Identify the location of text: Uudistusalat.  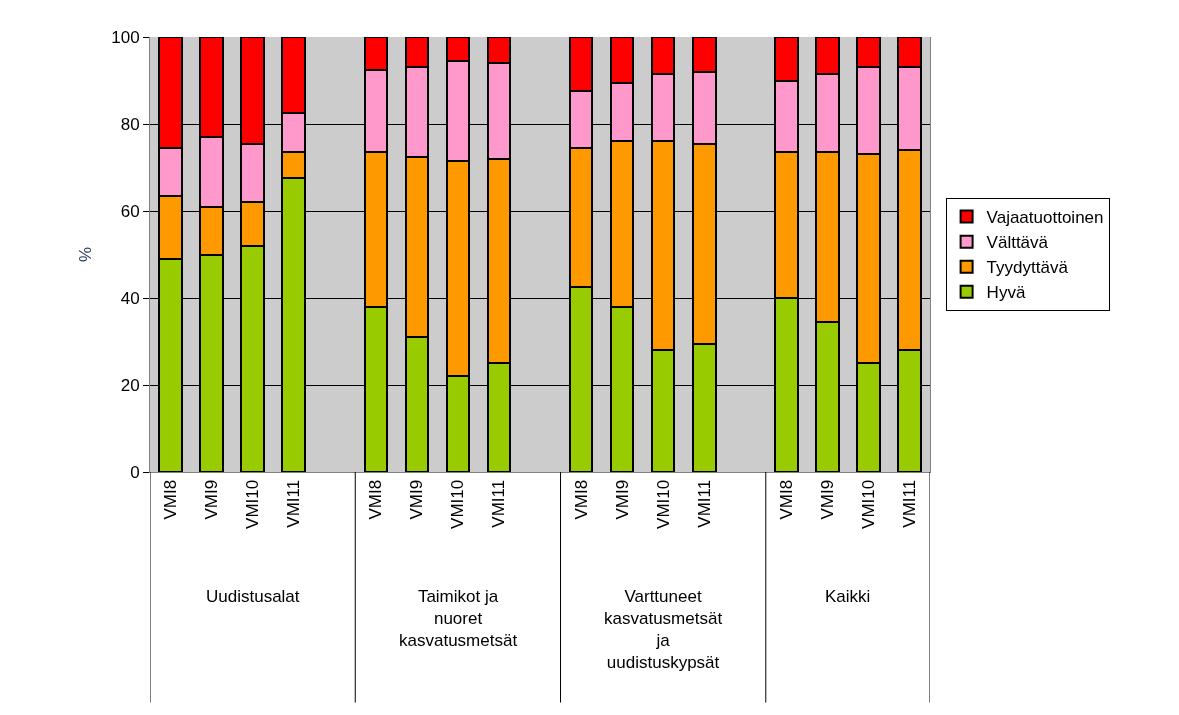
(253, 596).